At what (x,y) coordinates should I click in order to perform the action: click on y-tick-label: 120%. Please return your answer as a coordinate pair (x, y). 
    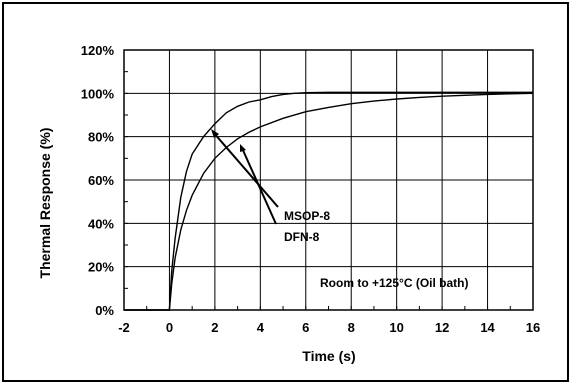
    Looking at the image, I should click on (98, 50).